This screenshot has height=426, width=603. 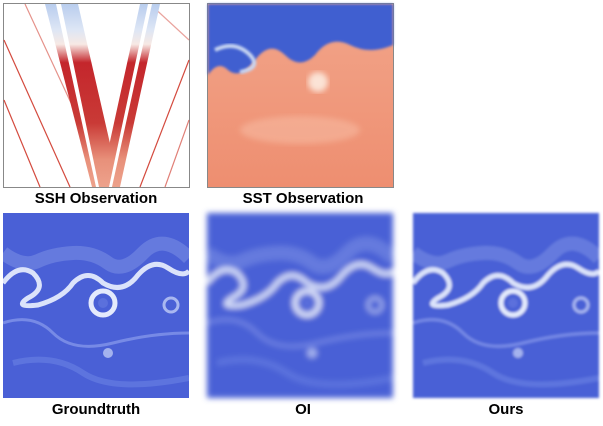 I want to click on panel-label: Ours, so click(x=505, y=409).